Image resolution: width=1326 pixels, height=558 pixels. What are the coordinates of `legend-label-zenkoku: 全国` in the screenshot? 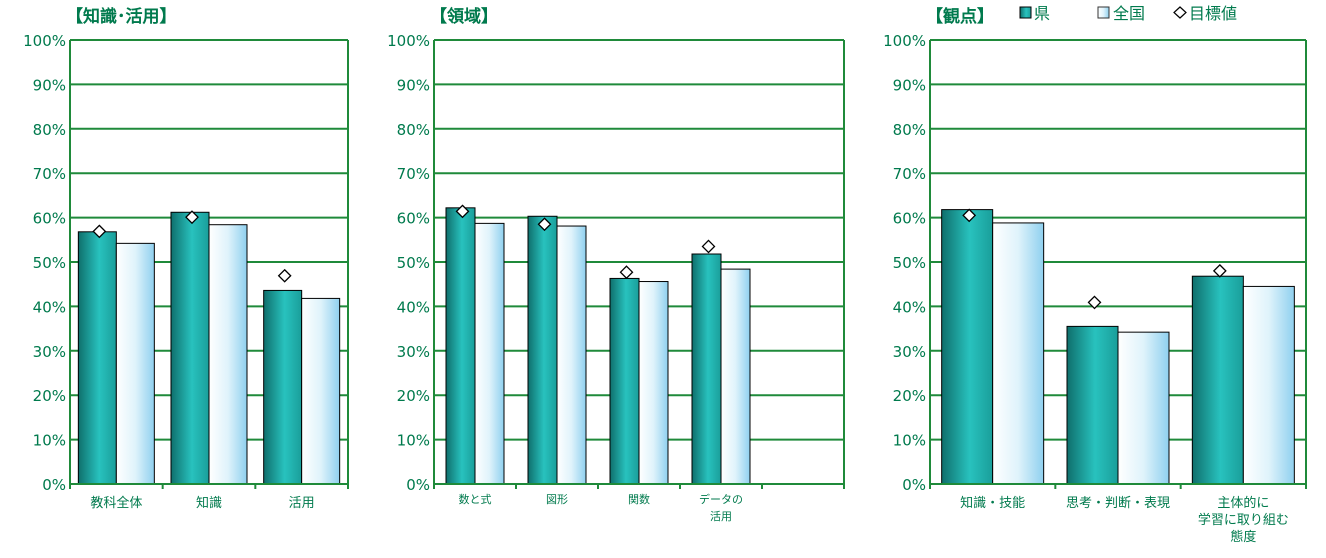 It's located at (1129, 13).